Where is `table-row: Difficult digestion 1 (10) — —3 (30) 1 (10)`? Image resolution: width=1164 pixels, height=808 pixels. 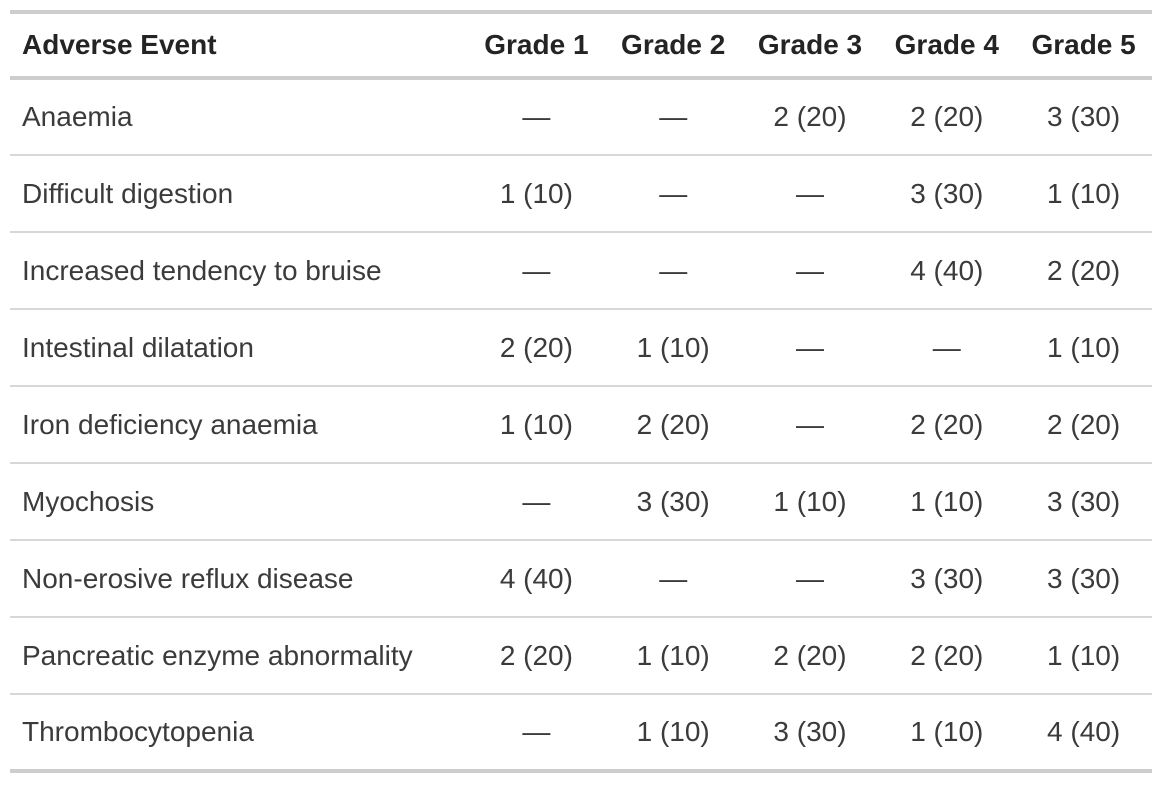
table-row: Difficult digestion 1 (10) — —3 (30) 1 (10) is located at coordinates (581, 194).